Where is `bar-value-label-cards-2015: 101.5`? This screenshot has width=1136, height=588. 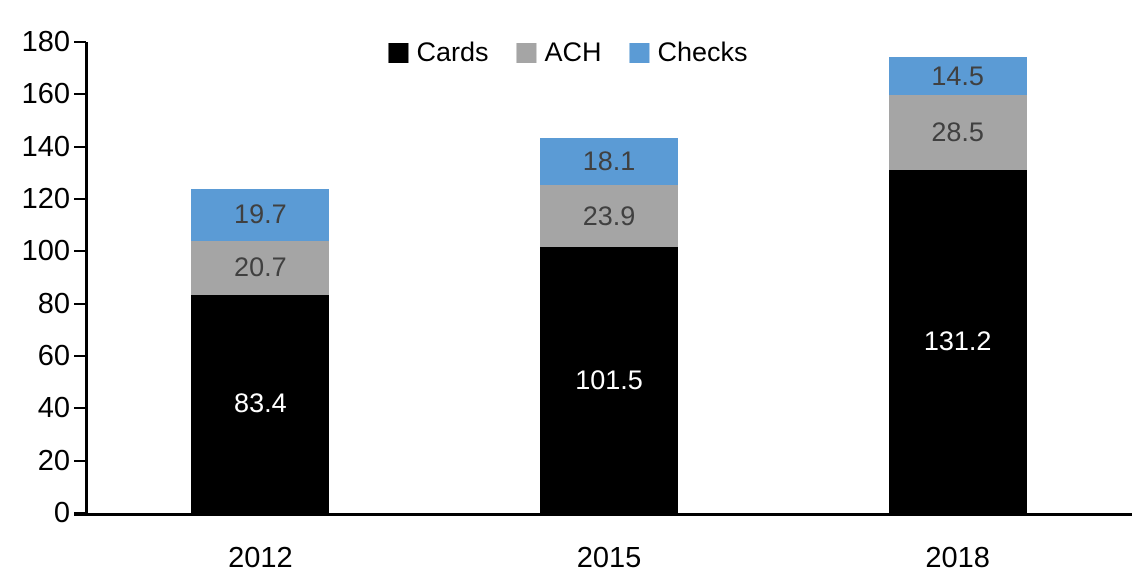 bar-value-label-cards-2015: 101.5 is located at coordinates (609, 379).